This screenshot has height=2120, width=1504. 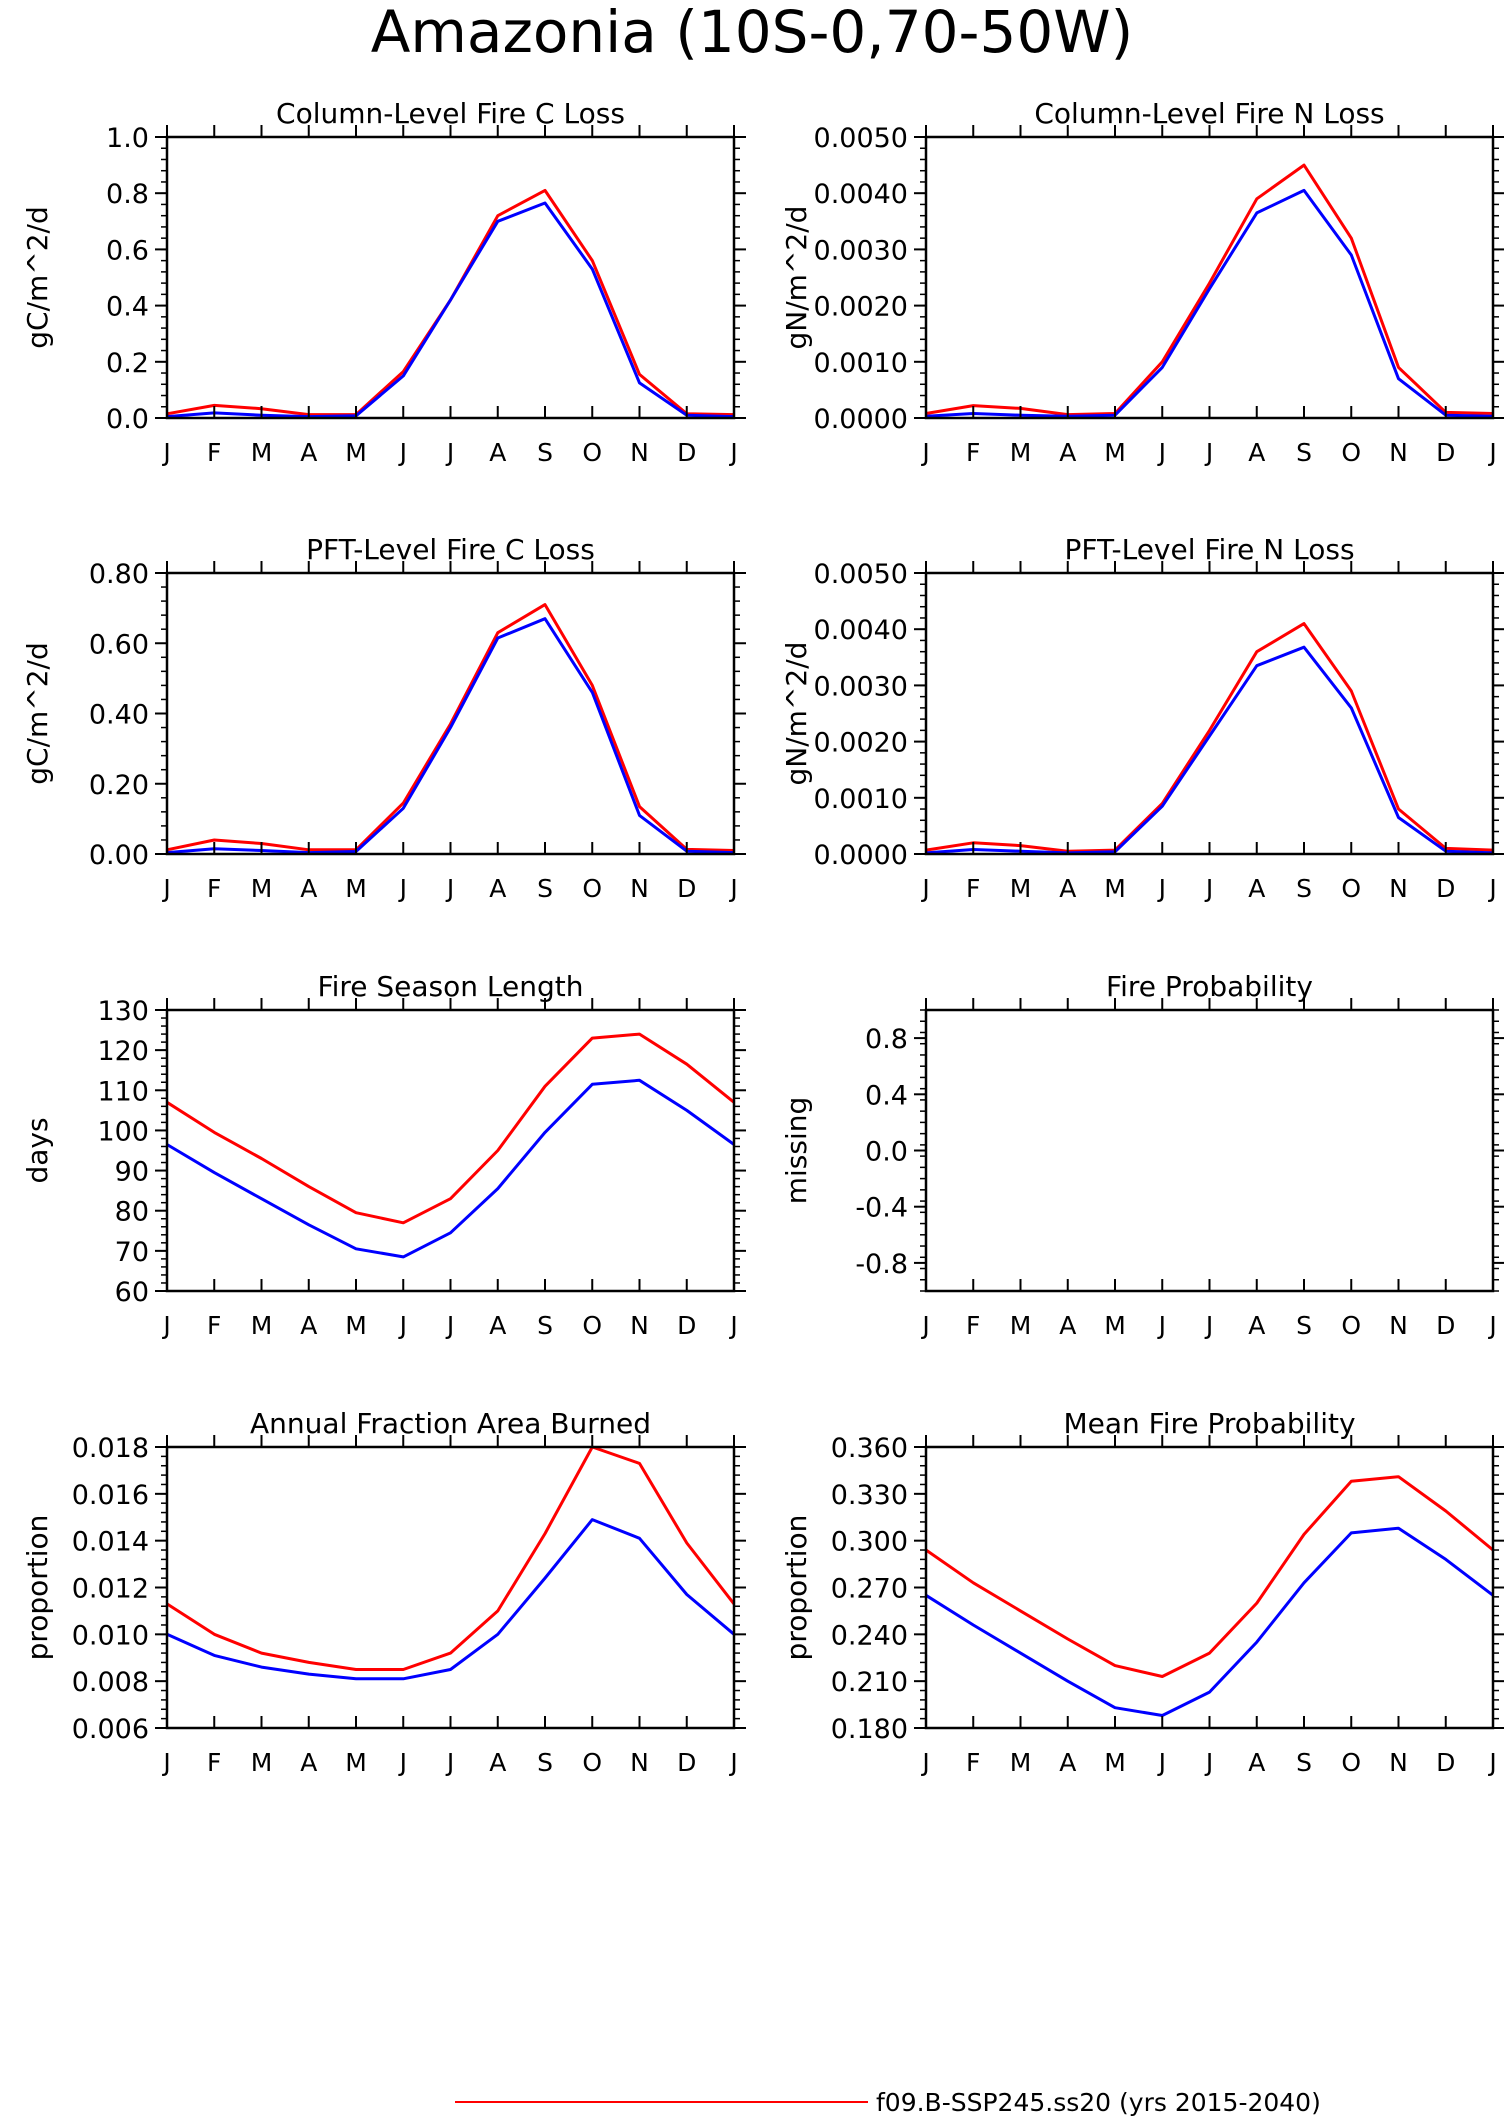 I want to click on legend-label: f09.B-SSP245.ss20 (yrs 2015-2040), so click(x=1098, y=2102).